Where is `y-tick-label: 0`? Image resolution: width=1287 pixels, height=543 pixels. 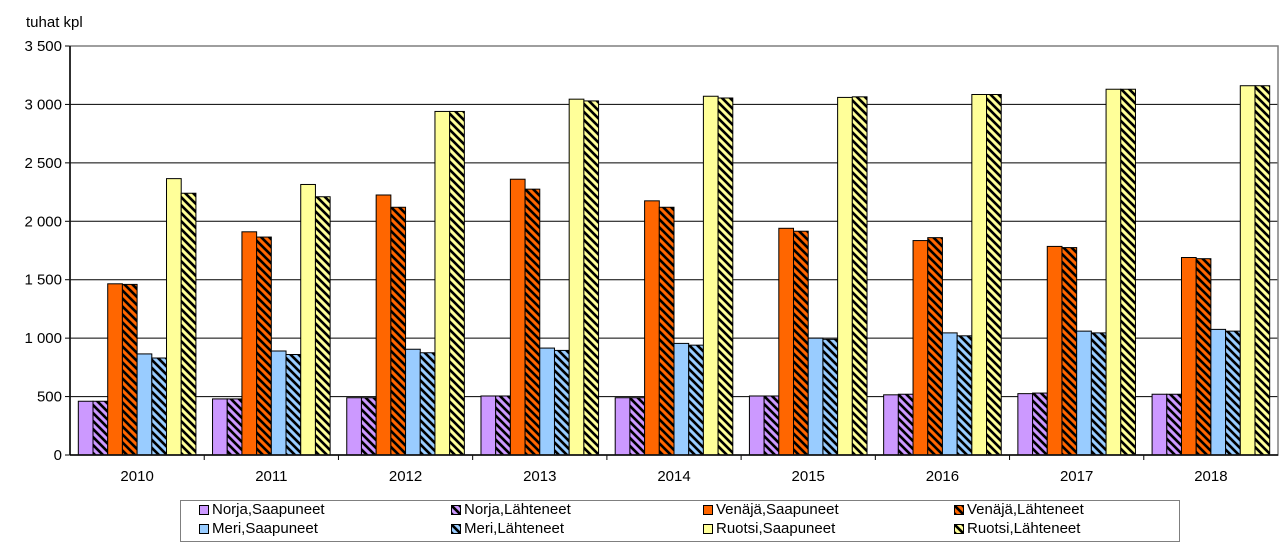 y-tick-label: 0 is located at coordinates (58, 455).